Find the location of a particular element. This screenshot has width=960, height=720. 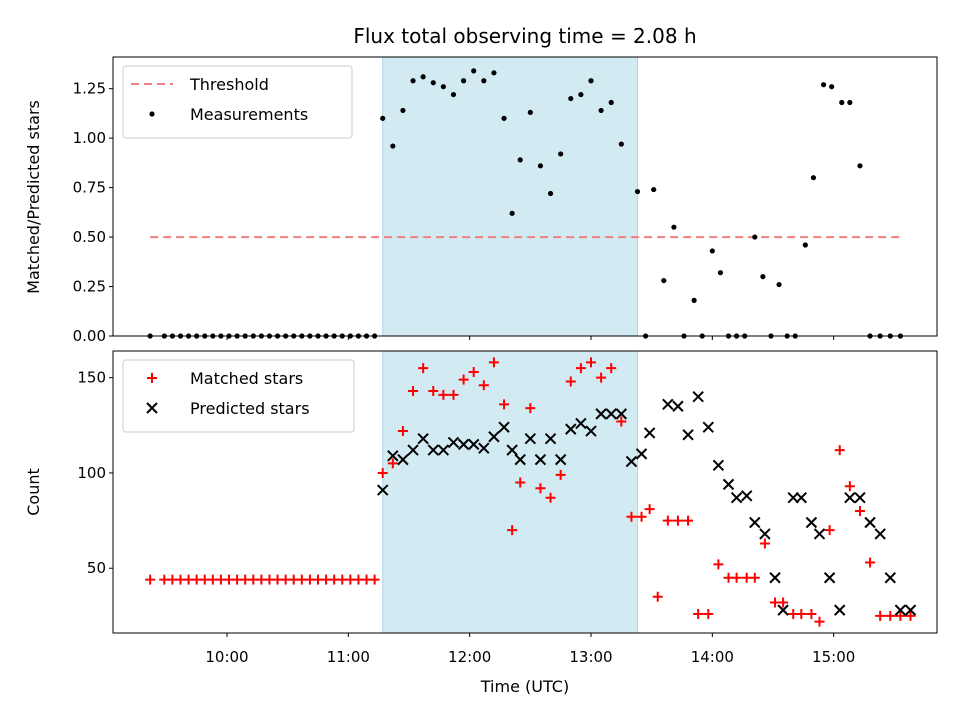

y-tick-label: 50 is located at coordinates (96, 568).